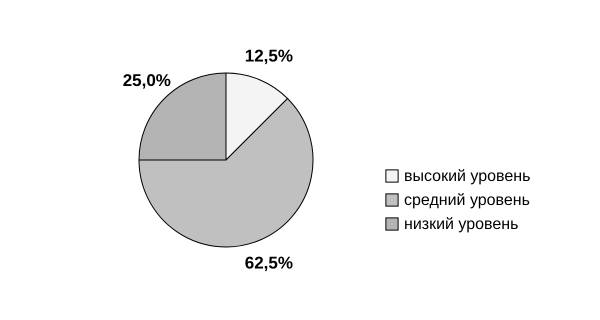 Image resolution: width=600 pixels, height=320 pixels. Describe the element at coordinates (461, 224) in the screenshot. I see `legend-label: низкий уровень` at that location.